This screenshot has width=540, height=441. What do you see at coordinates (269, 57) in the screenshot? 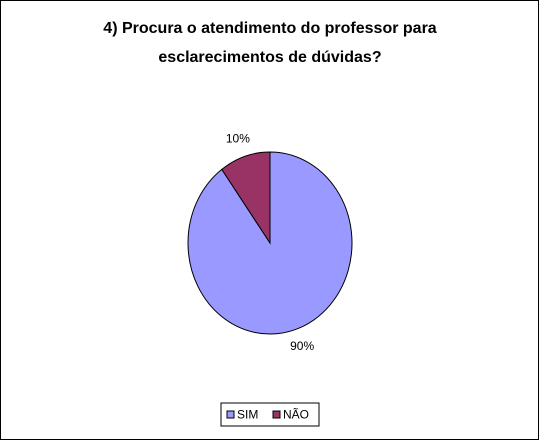
I see `chart-title: esclarecimentos de dúvidas?` at bounding box center [269, 57].